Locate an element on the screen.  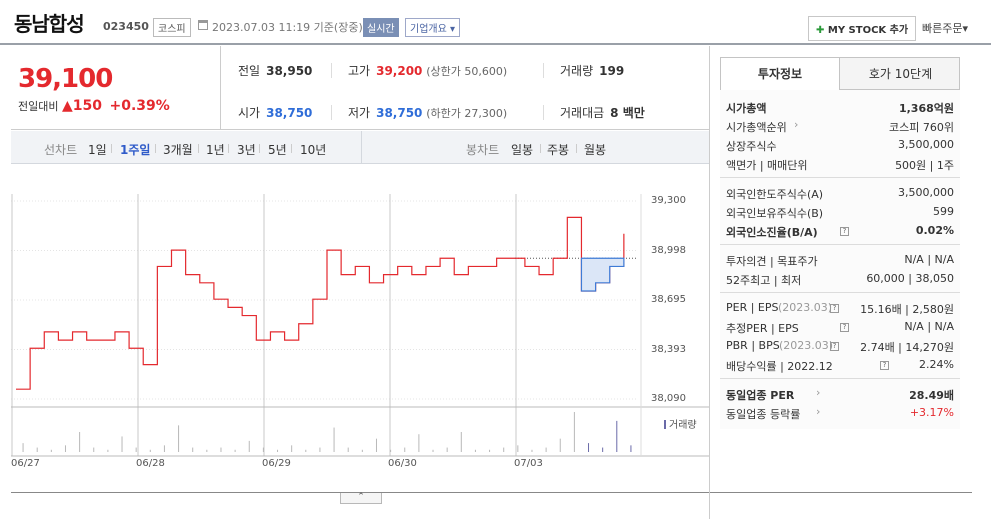
x-tick-label: 06/29 is located at coordinates (276, 463).